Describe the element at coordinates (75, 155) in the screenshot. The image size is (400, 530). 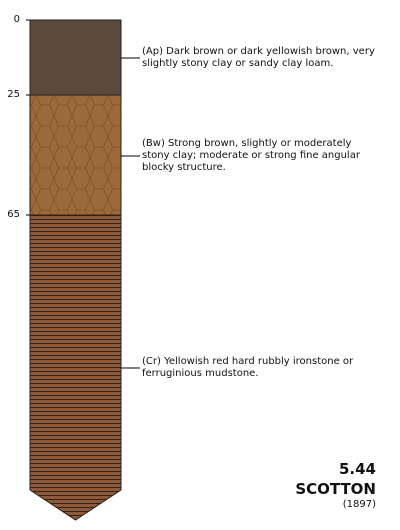
I see `horizon-bw-block` at that location.